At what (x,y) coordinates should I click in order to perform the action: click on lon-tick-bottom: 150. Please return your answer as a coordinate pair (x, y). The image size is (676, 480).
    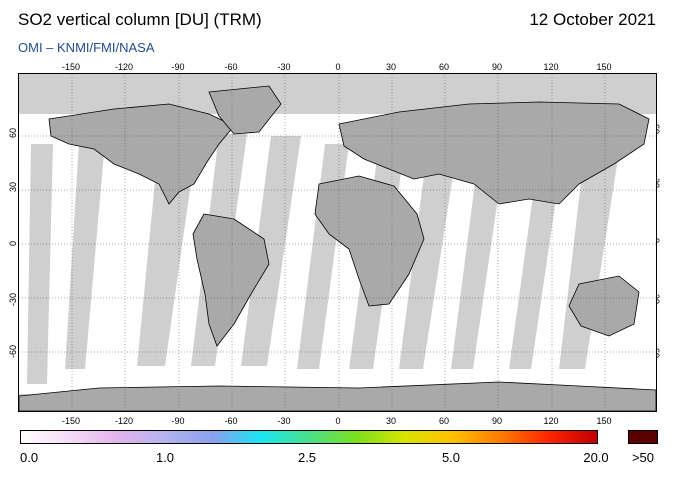
    Looking at the image, I should click on (604, 421).